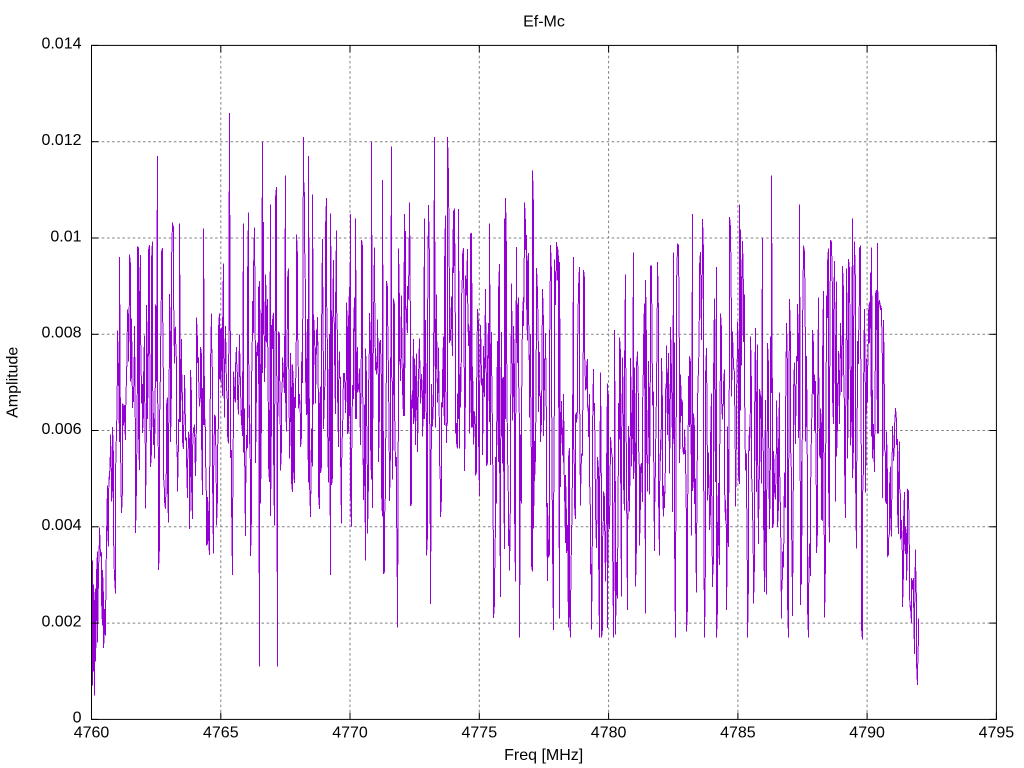 The image size is (1024, 768). Describe the element at coordinates (61, 429) in the screenshot. I see `svg-text: 0.006` at that location.